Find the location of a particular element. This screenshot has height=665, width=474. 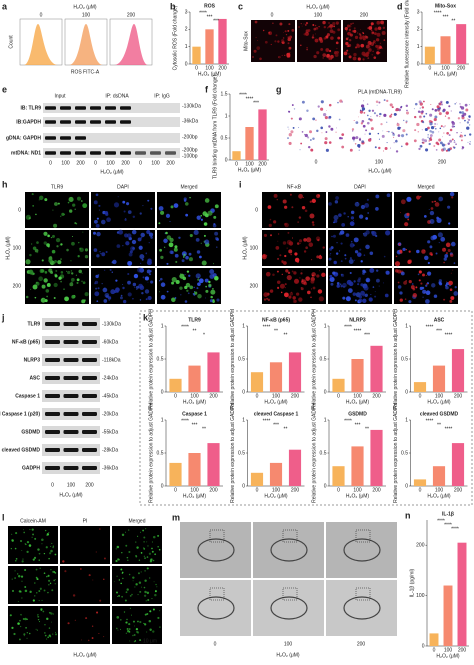

size-marker: -200bp is located at coordinates (190, 150).